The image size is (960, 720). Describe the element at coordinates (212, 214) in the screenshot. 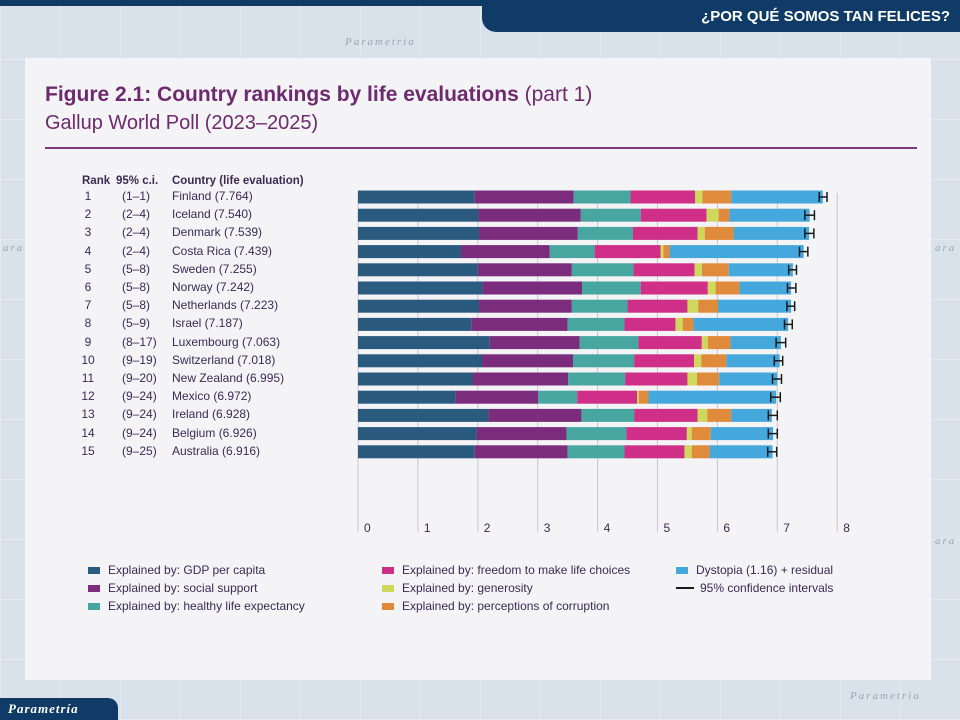

I see `row-country: Iceland (7.540)` at that location.